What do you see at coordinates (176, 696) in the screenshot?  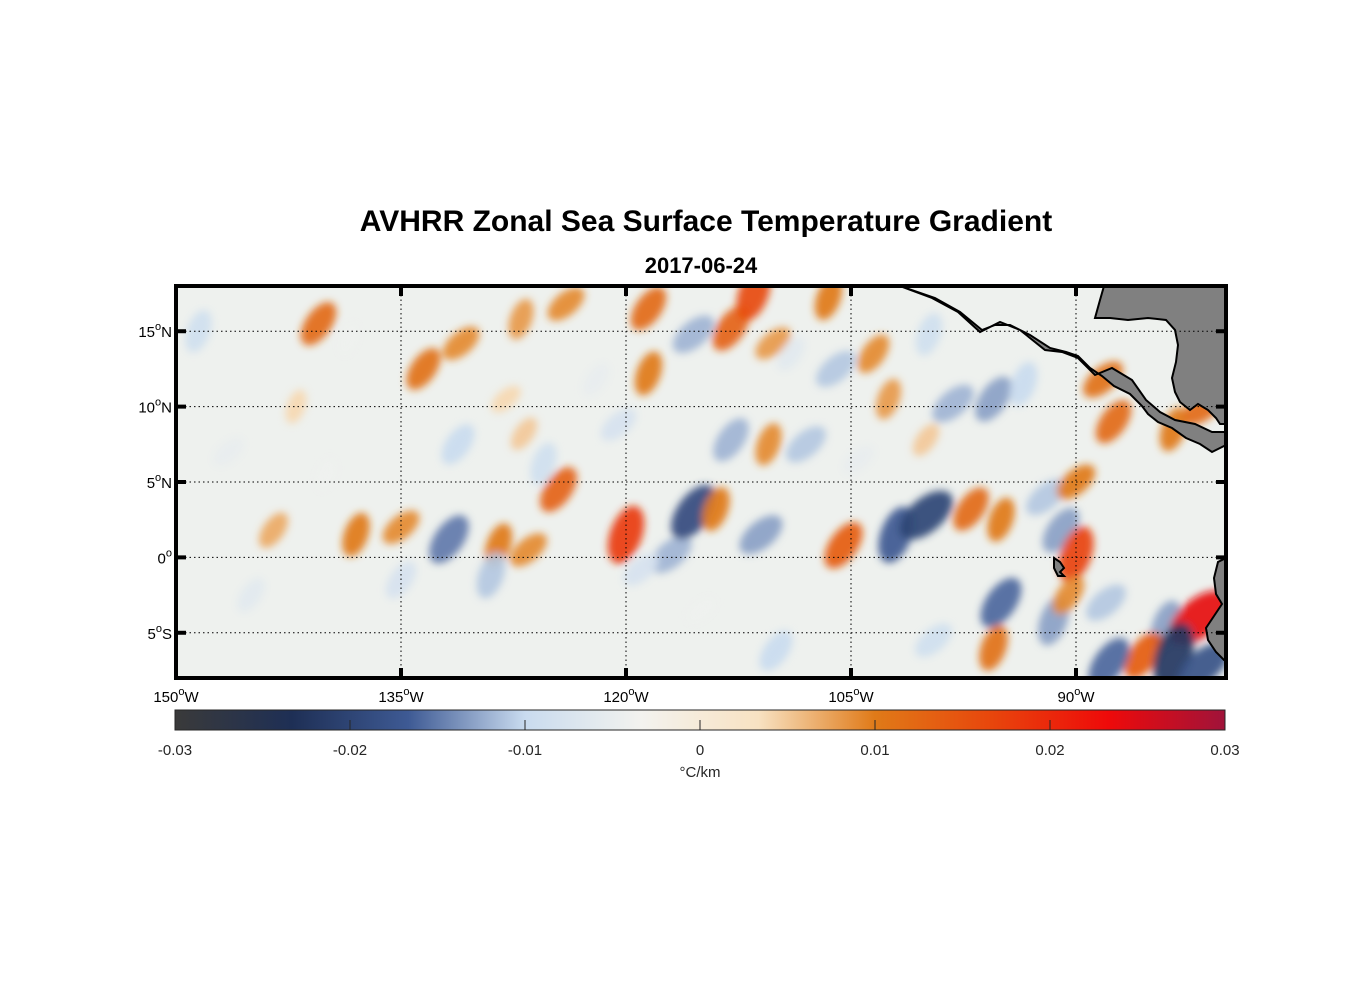 I see `lon-label: 150oW` at bounding box center [176, 696].